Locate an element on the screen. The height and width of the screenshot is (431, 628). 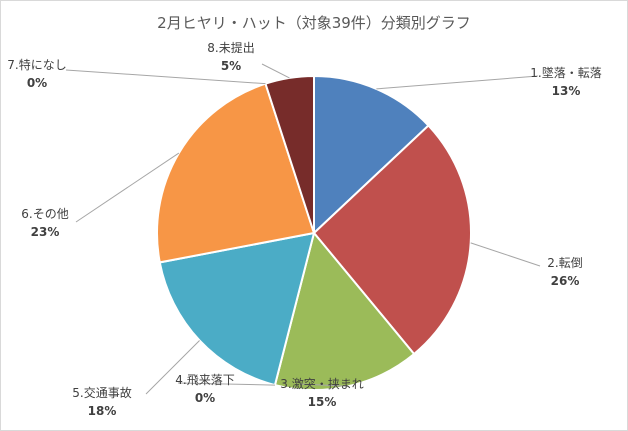
slice-label-2: 2.転倒 is located at coordinates (564, 263).